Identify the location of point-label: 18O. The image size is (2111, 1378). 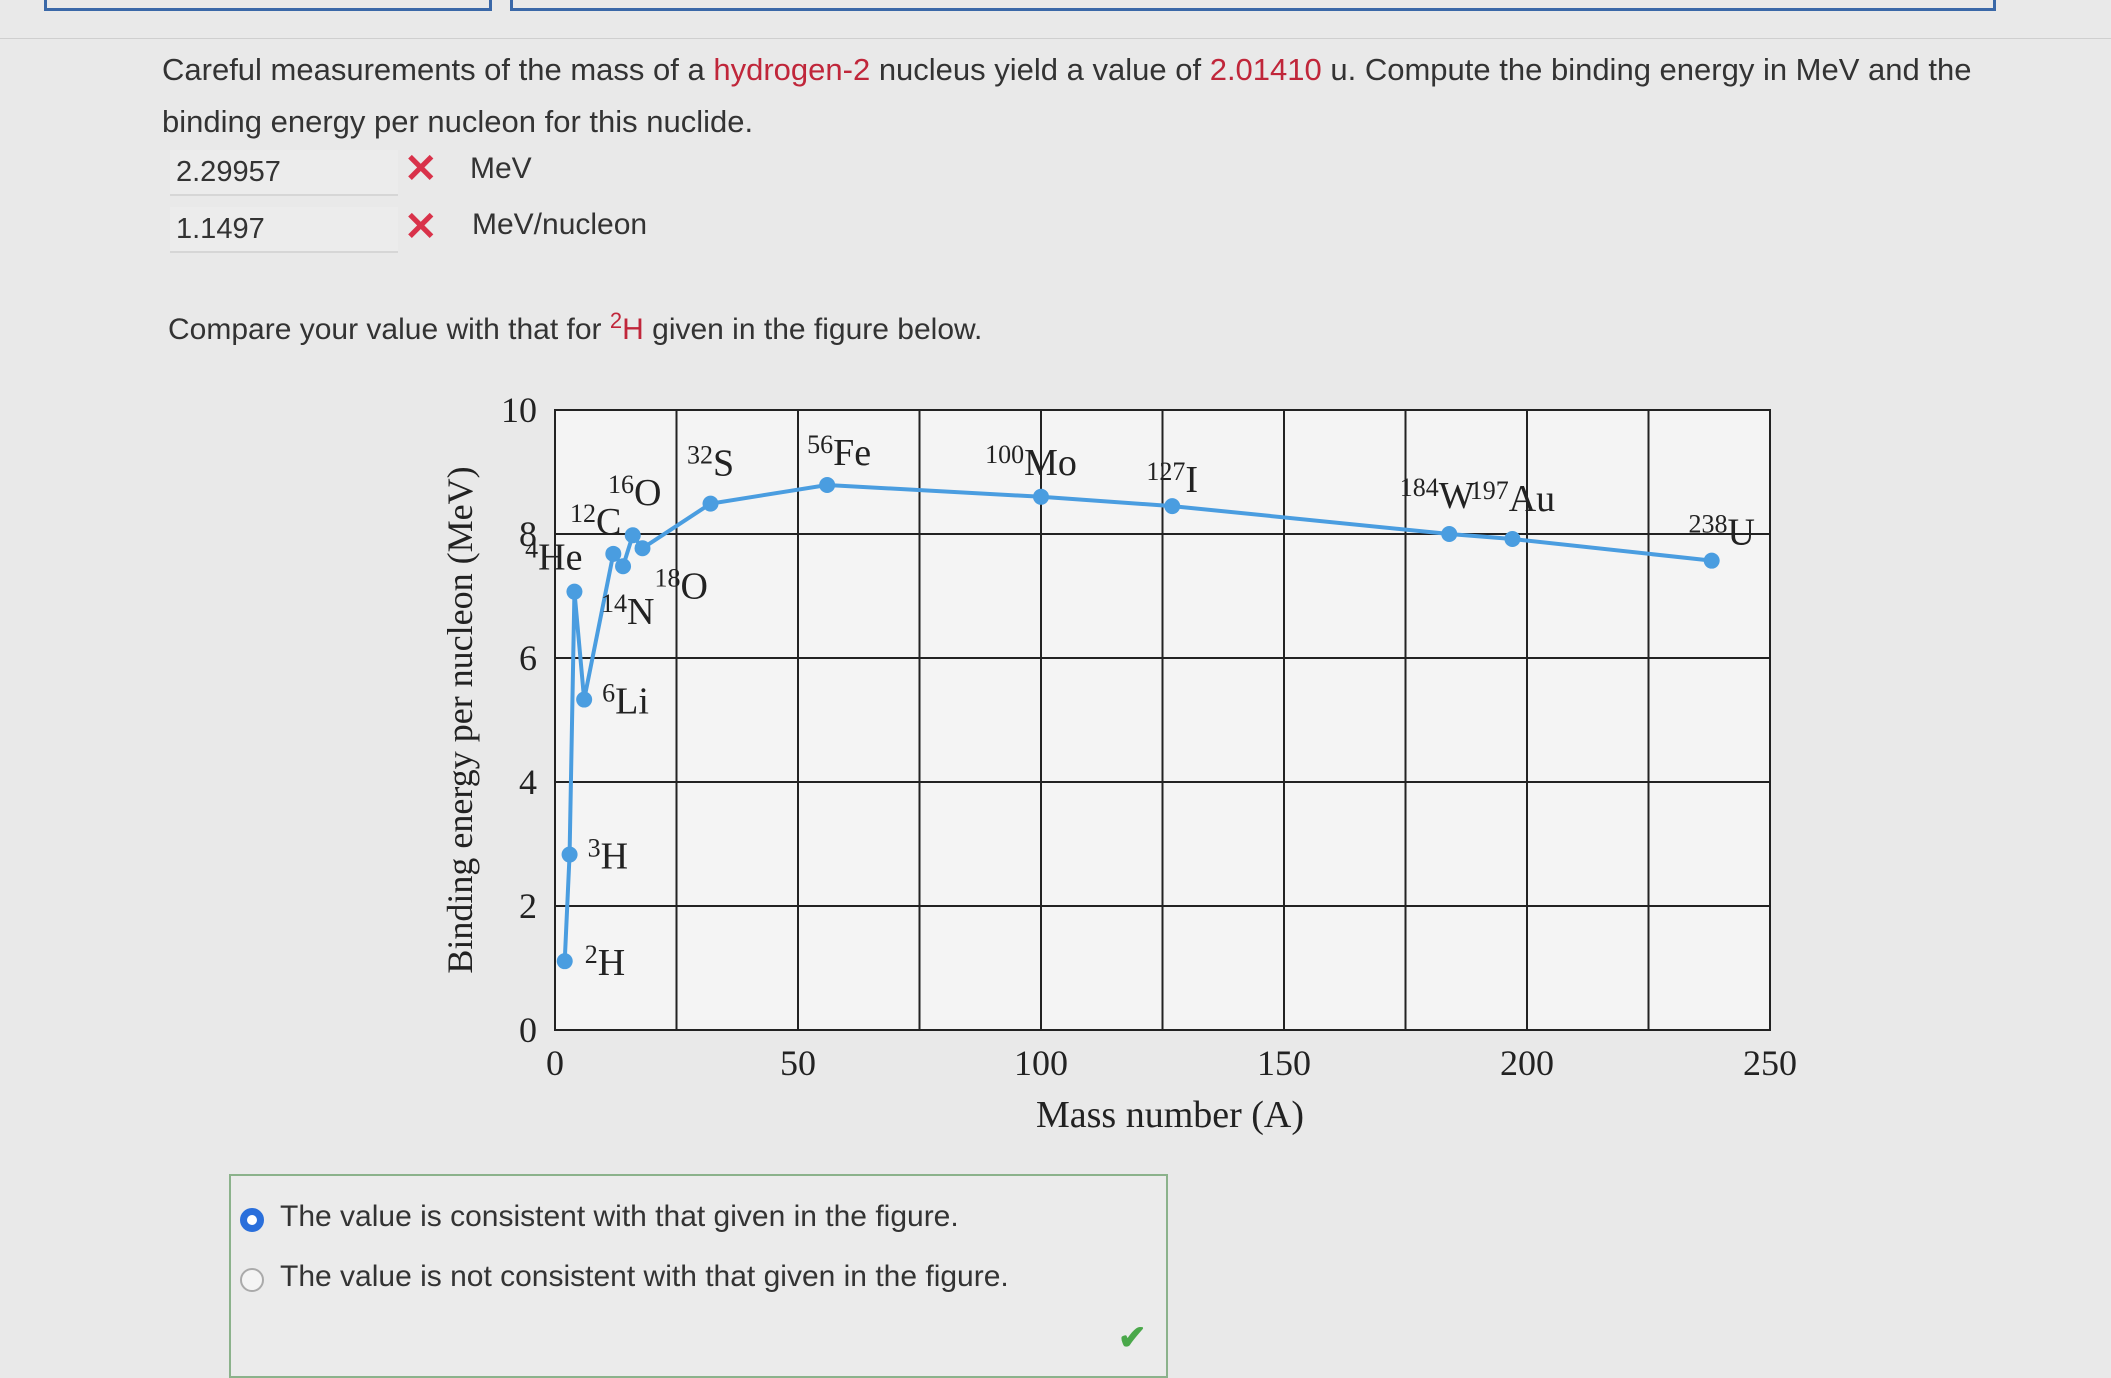
(680, 585).